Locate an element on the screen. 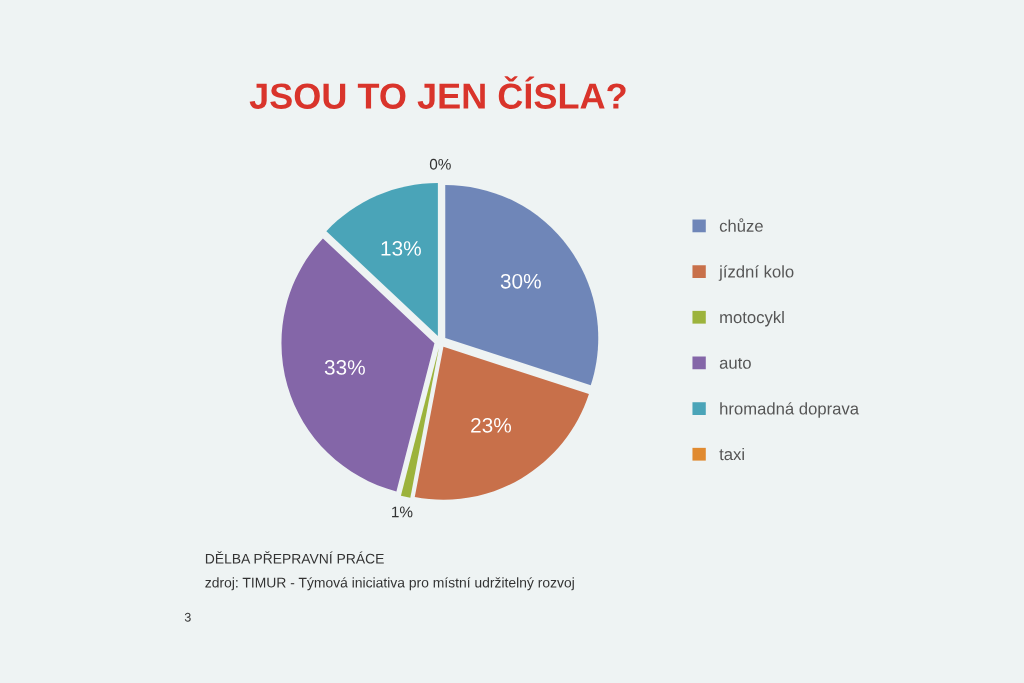 This screenshot has width=1024, height=683. data-label: 1% is located at coordinates (402, 512).